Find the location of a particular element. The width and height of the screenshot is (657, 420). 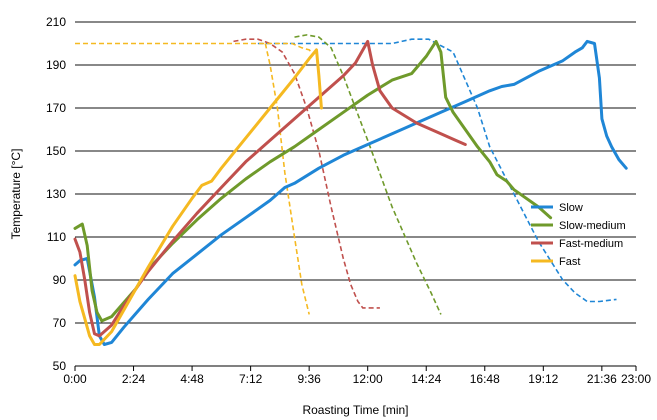

x-tick-label: 14:24 is located at coordinates (426, 379).